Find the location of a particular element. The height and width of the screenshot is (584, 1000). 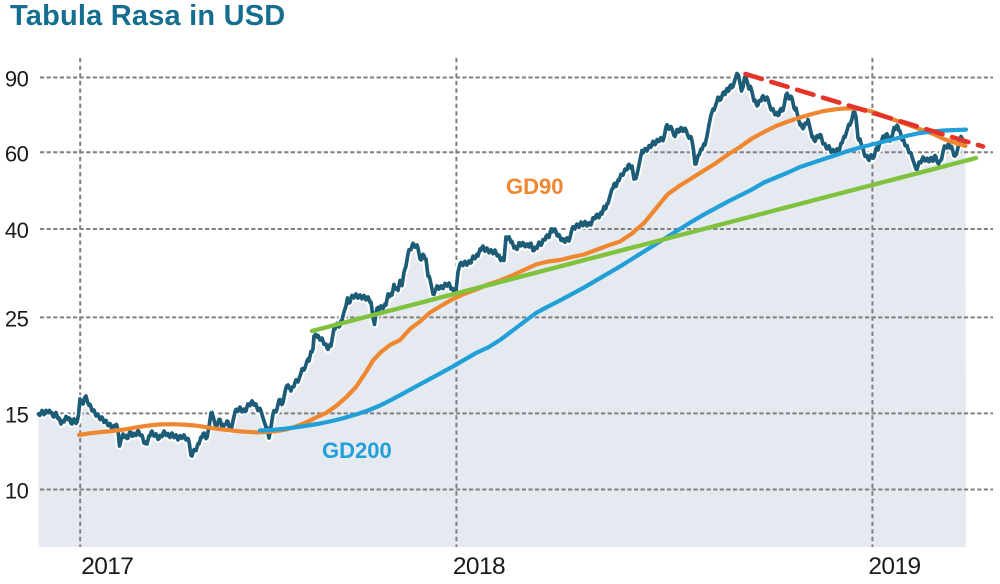

svg-text: 2018 is located at coordinates (479, 566).